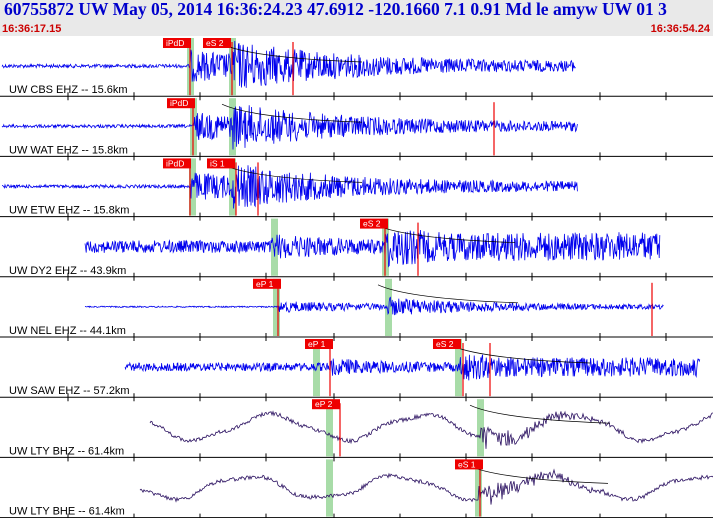 The width and height of the screenshot is (713, 518). Describe the element at coordinates (32, 29) in the screenshot. I see `start-time: 16:36:17.15` at that location.